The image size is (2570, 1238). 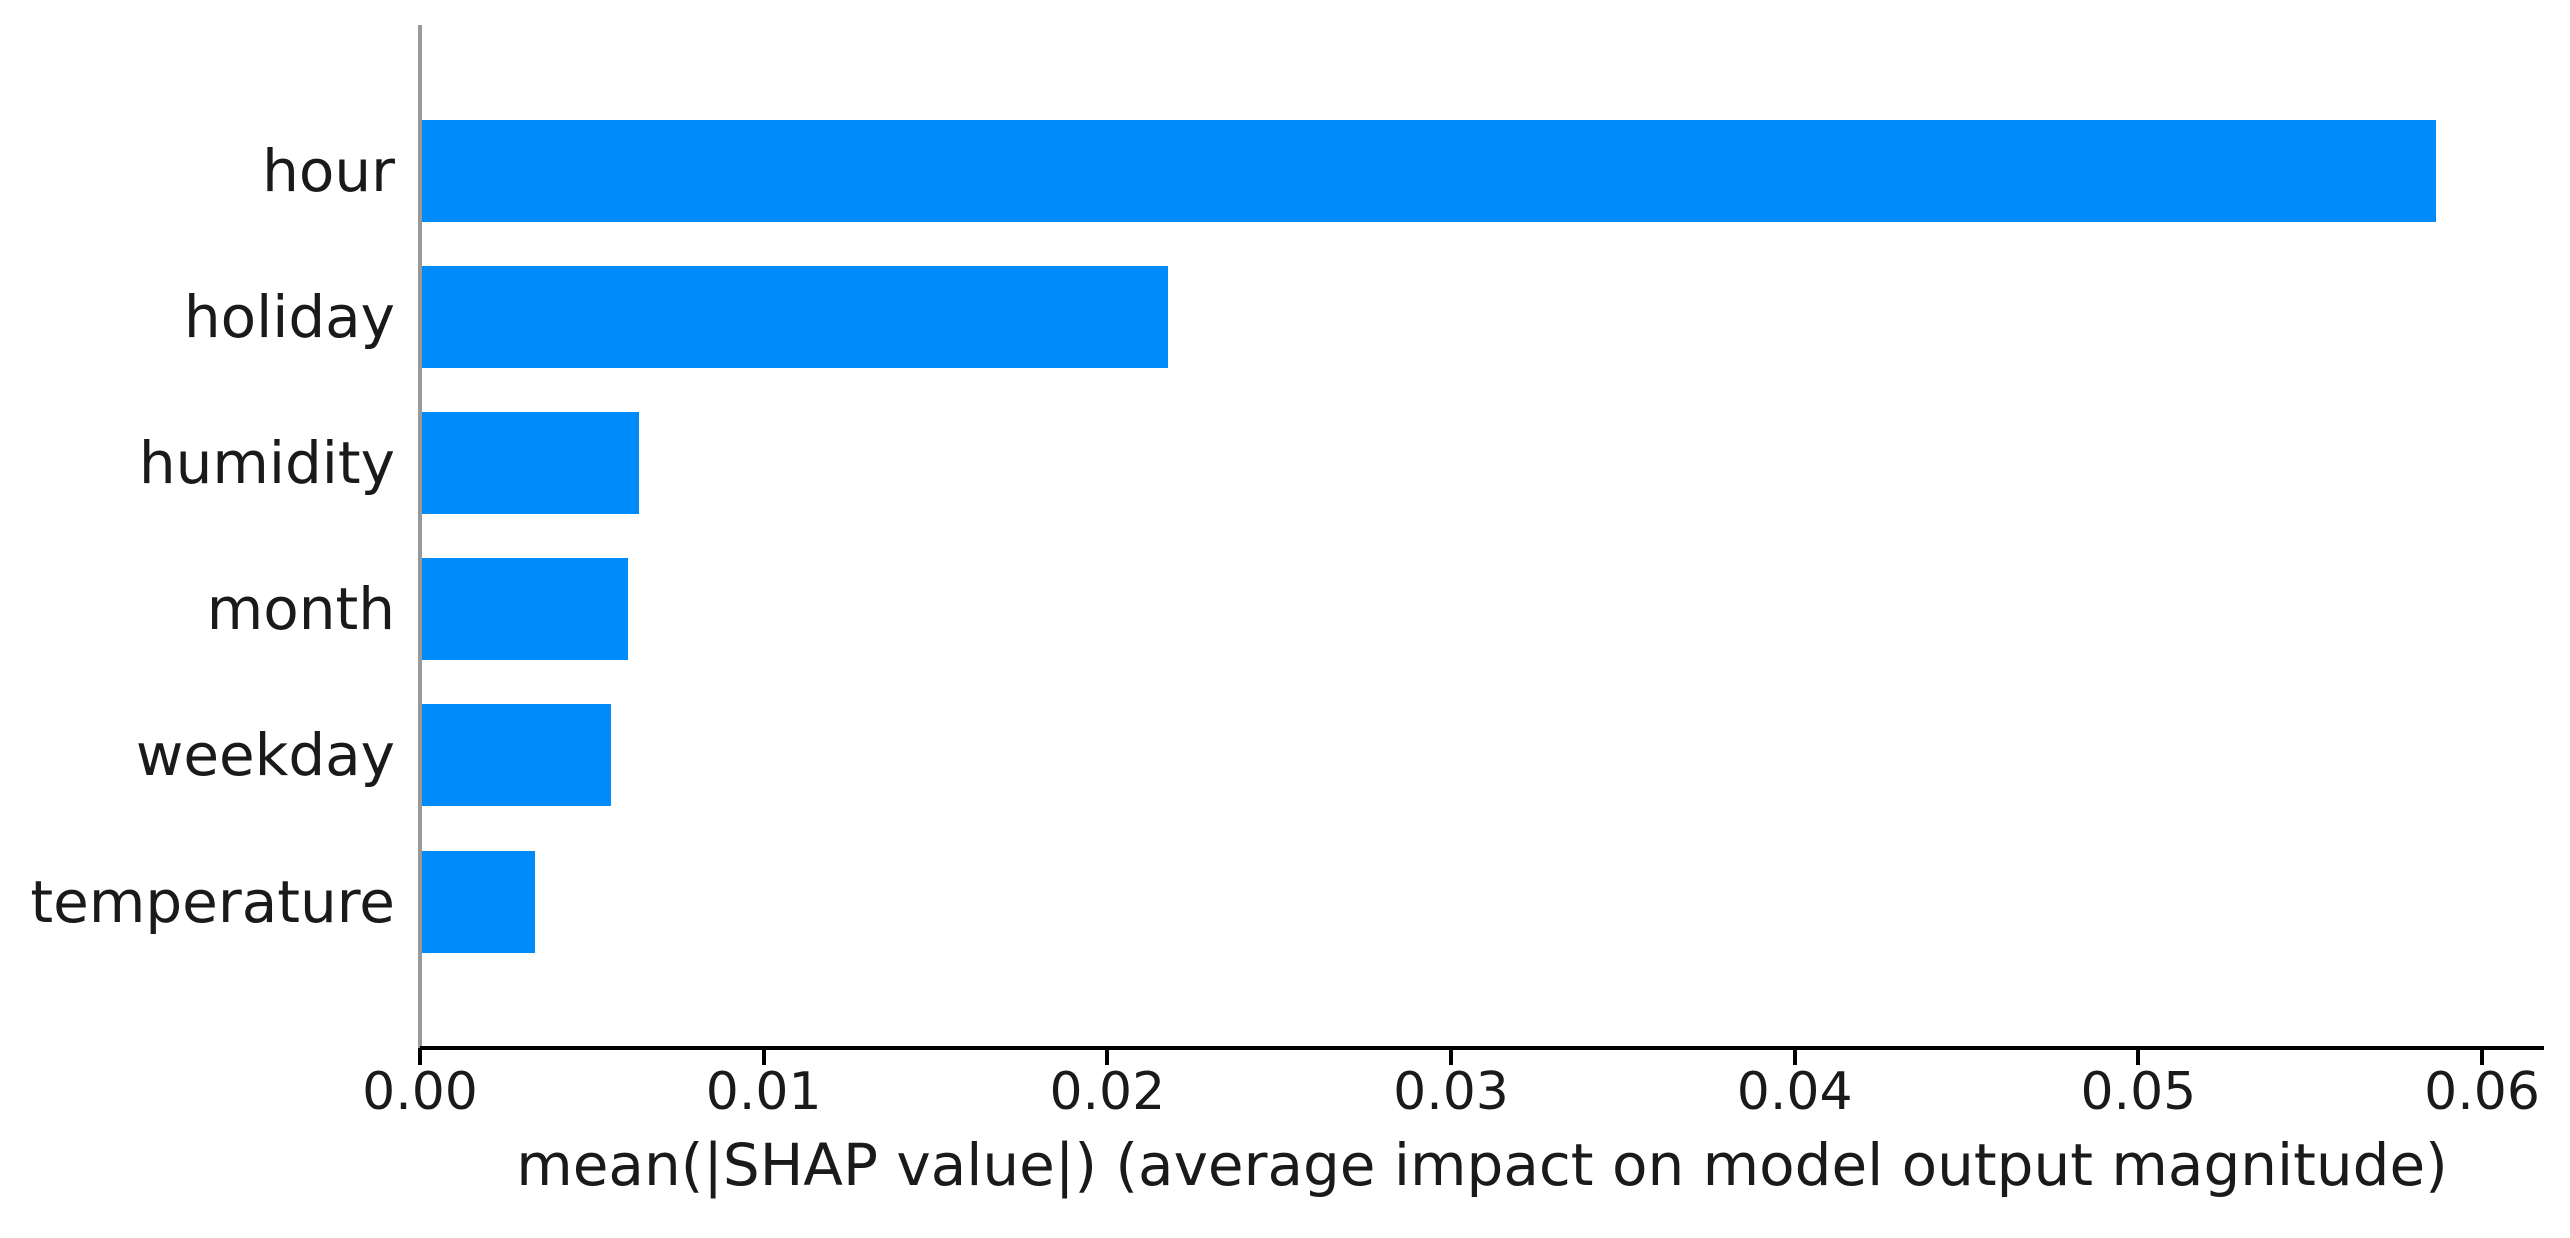 What do you see at coordinates (1429, 171) in the screenshot?
I see `bar-hour` at bounding box center [1429, 171].